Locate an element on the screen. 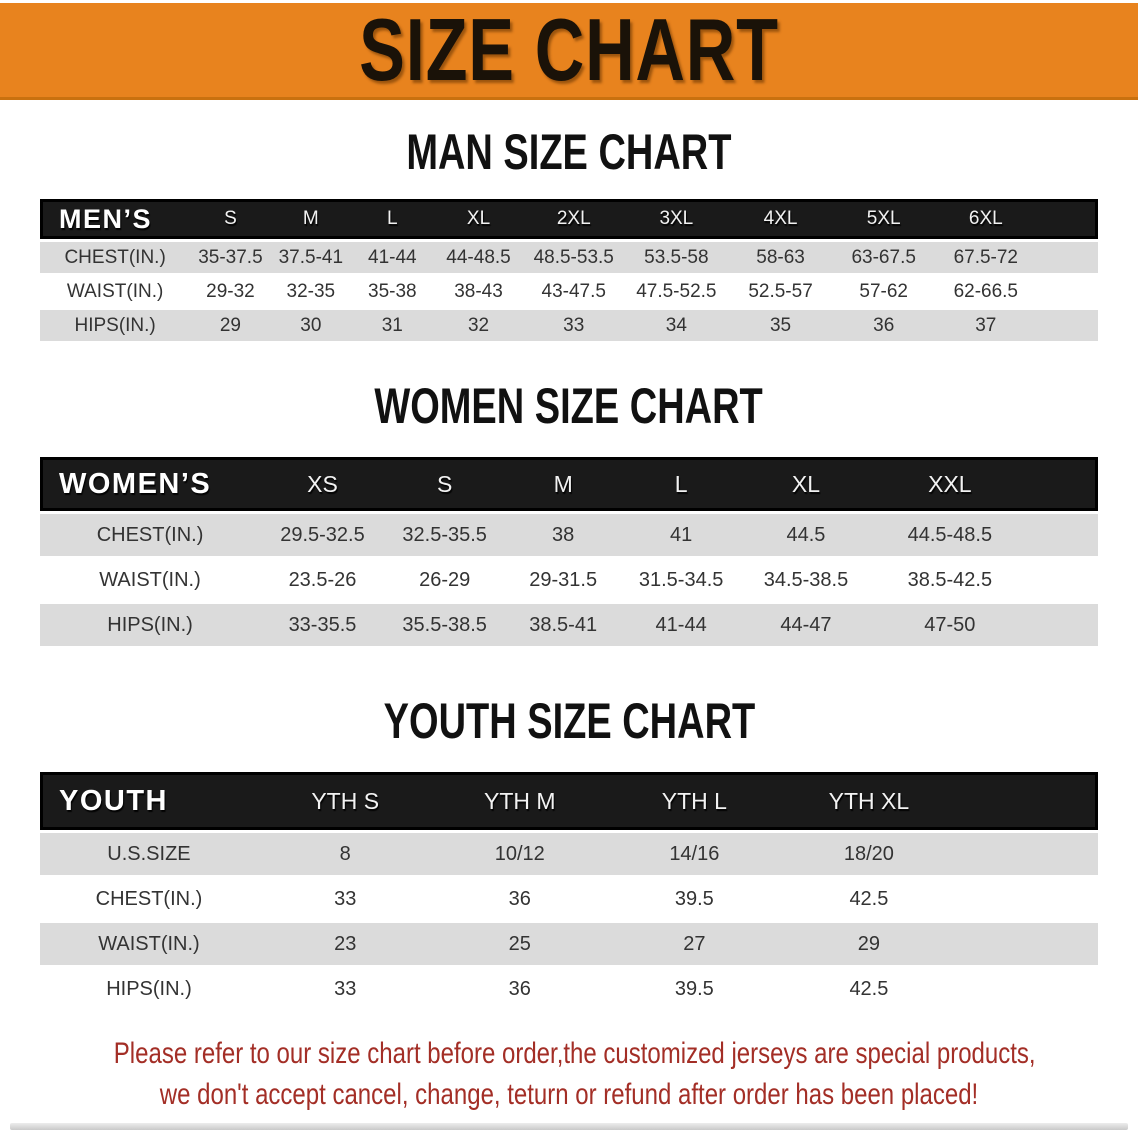 Image resolution: width=1138 pixels, height=1135 pixels. men-value-cell: 58-63 is located at coordinates (780, 257).